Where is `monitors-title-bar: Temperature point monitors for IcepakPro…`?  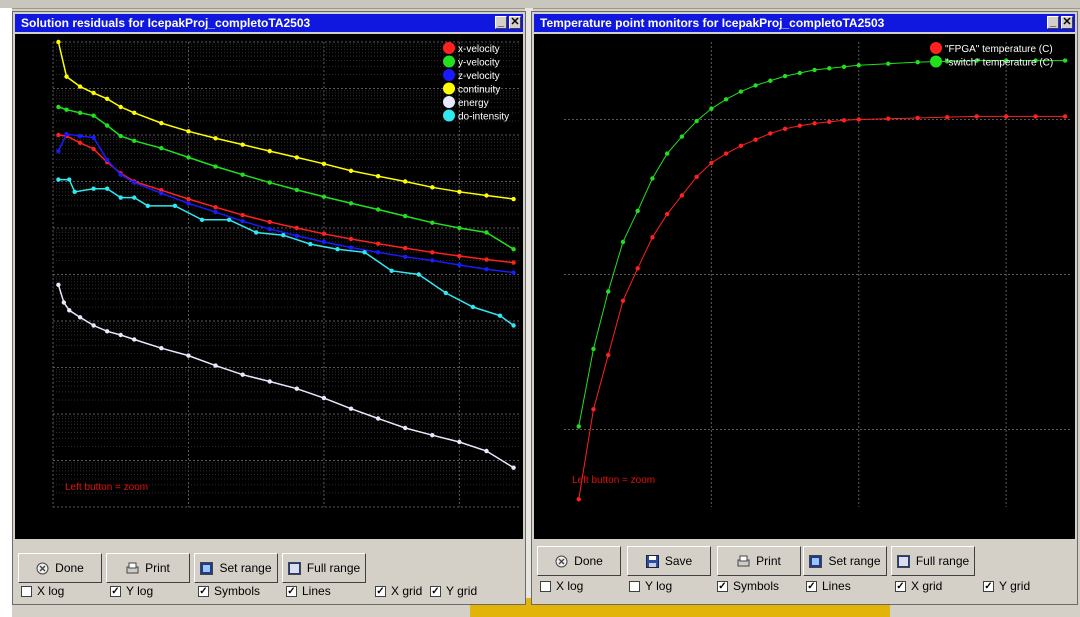
monitors-title-bar: Temperature point monitors for IcepakPro… is located at coordinates (804, 23).